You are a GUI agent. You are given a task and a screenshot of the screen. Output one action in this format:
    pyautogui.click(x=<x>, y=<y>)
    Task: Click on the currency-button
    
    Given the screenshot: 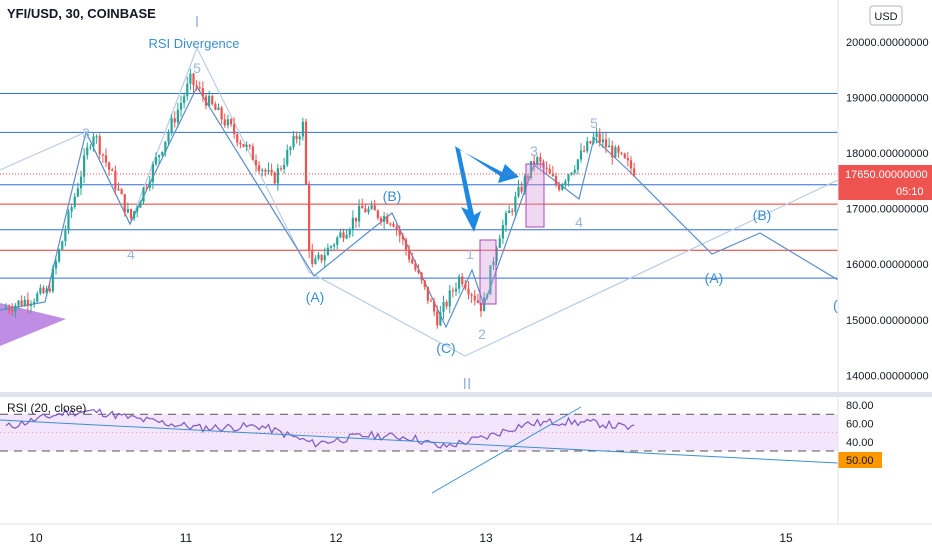 What is the action you would take?
    pyautogui.click(x=886, y=15)
    